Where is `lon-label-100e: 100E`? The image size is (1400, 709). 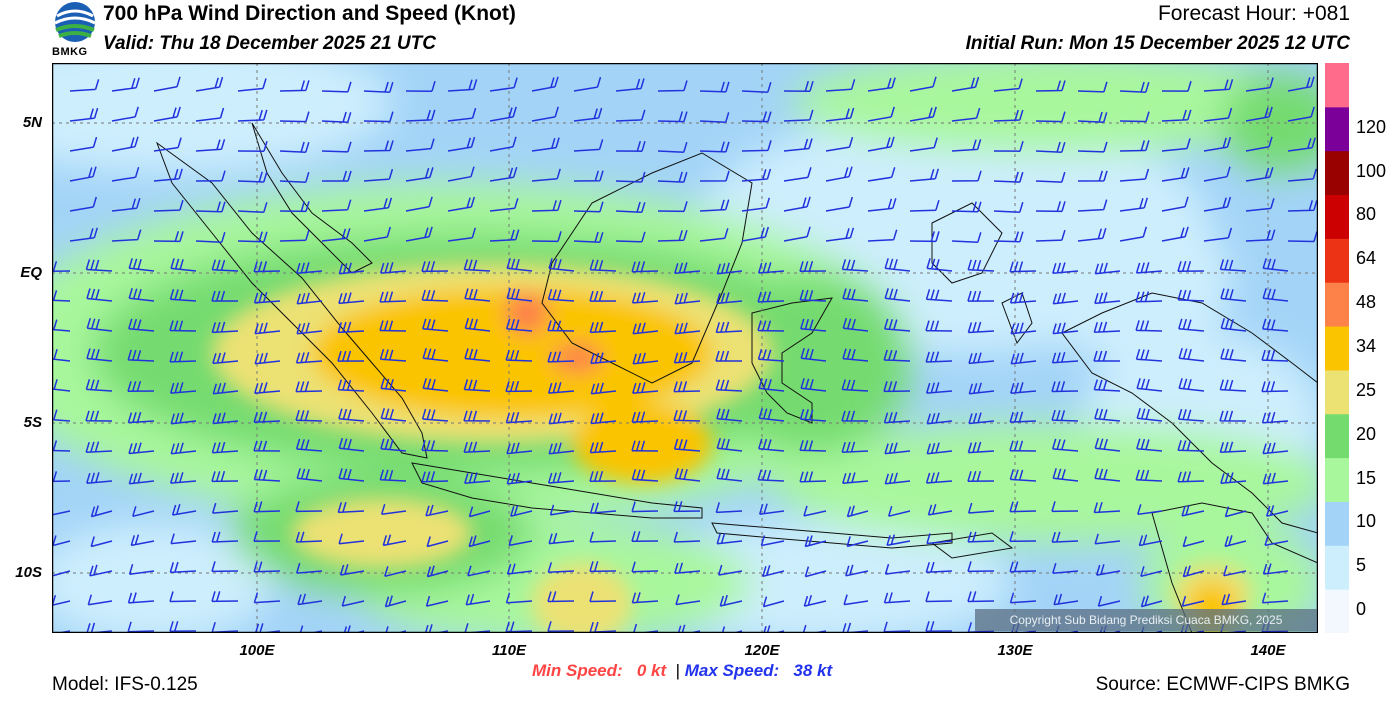 lon-label-100e: 100E is located at coordinates (257, 650).